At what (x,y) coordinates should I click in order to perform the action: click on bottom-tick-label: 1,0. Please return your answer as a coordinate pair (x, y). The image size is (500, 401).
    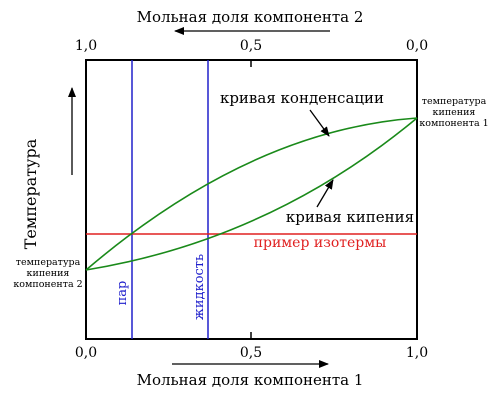
    Looking at the image, I should click on (417, 353).